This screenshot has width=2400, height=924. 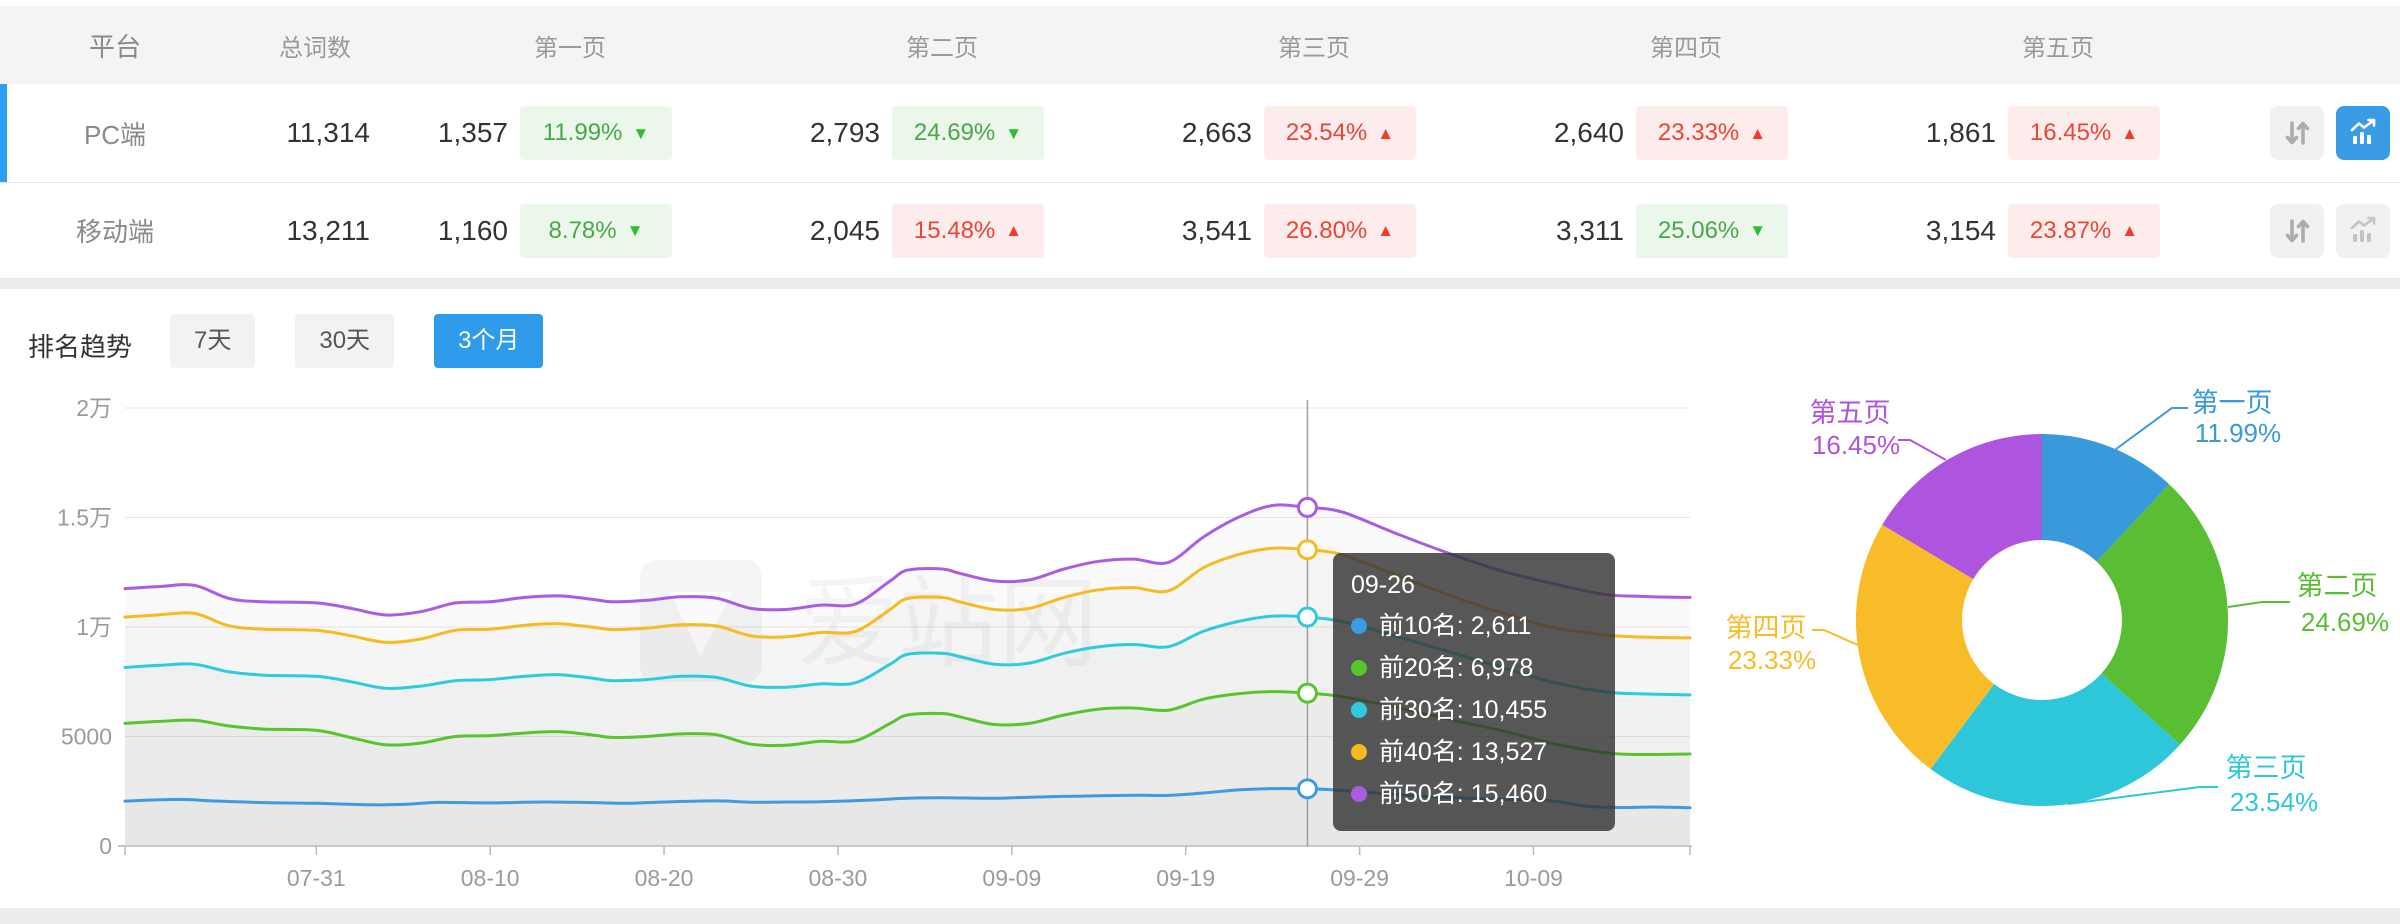 What do you see at coordinates (1712, 230) in the screenshot?
I see `page4-change-badge: 25.06% ▼` at bounding box center [1712, 230].